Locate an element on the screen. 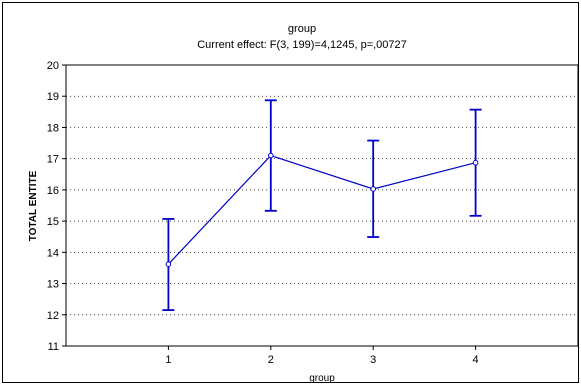 Image resolution: width=581 pixels, height=385 pixels. x-tick-label: 3 is located at coordinates (373, 360).